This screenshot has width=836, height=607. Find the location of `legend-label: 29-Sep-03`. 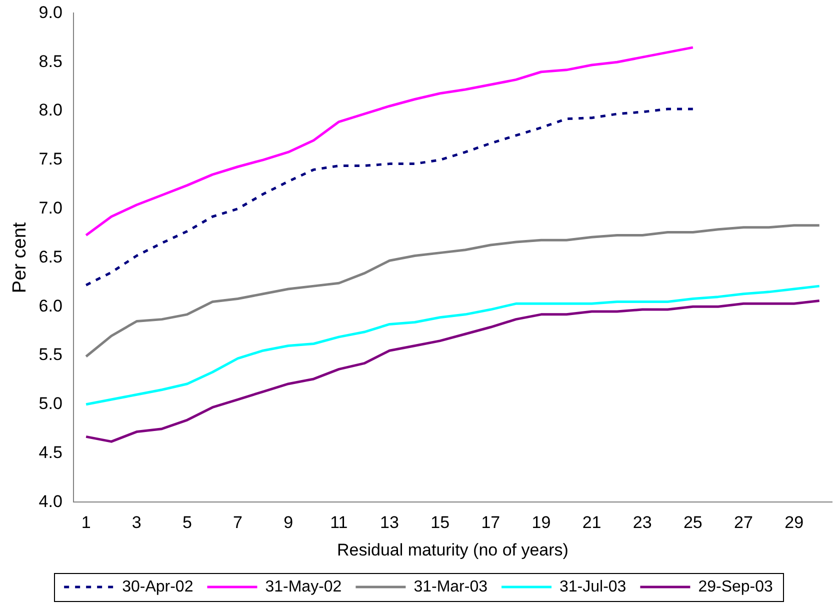

legend-label: 29-Sep-03 is located at coordinates (736, 587).